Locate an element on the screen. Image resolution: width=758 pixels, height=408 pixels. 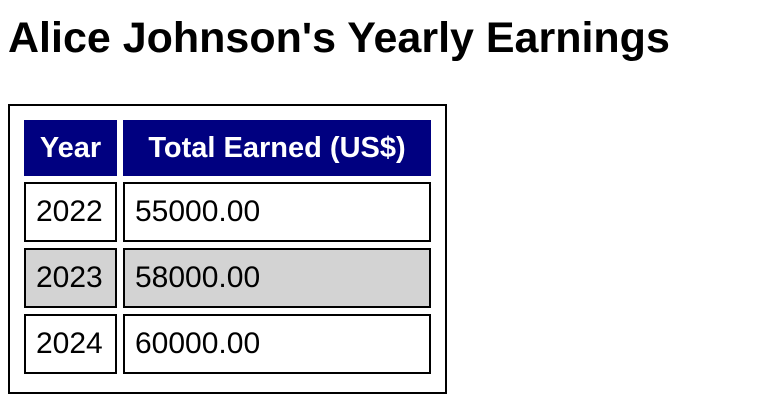
cell-total-earned: 58000.00 is located at coordinates (277, 278).